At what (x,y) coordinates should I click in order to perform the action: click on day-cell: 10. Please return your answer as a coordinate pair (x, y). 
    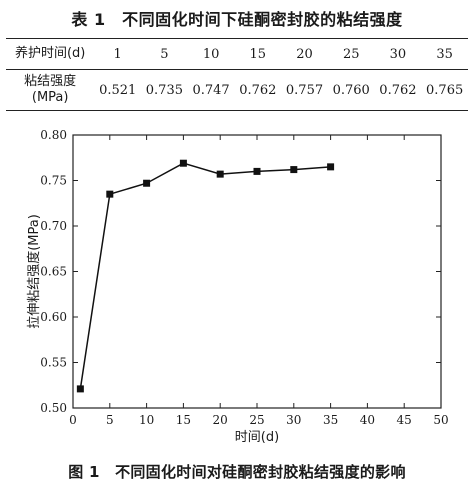
    Looking at the image, I should click on (211, 54).